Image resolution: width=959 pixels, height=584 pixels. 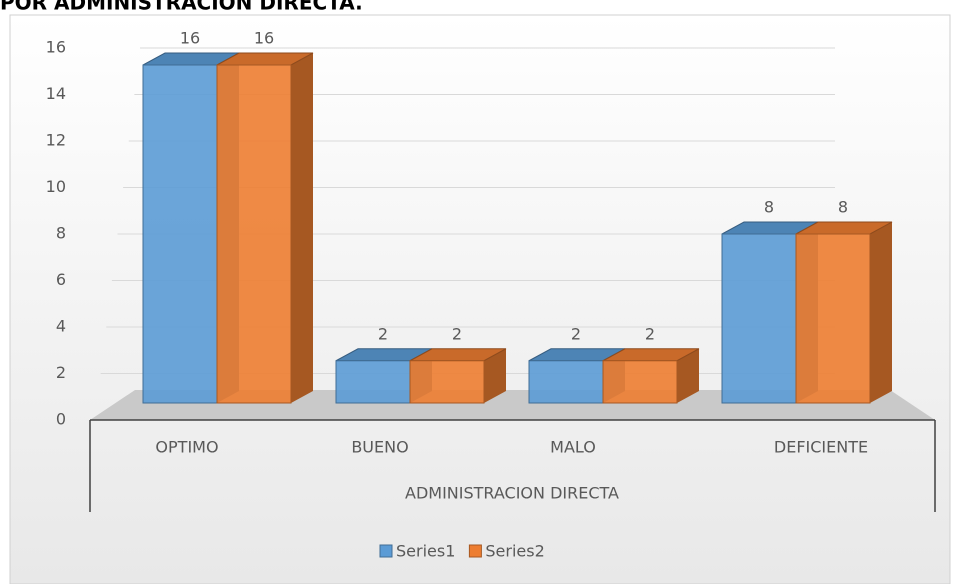 I want to click on legend-label: Series2, so click(x=514, y=551).